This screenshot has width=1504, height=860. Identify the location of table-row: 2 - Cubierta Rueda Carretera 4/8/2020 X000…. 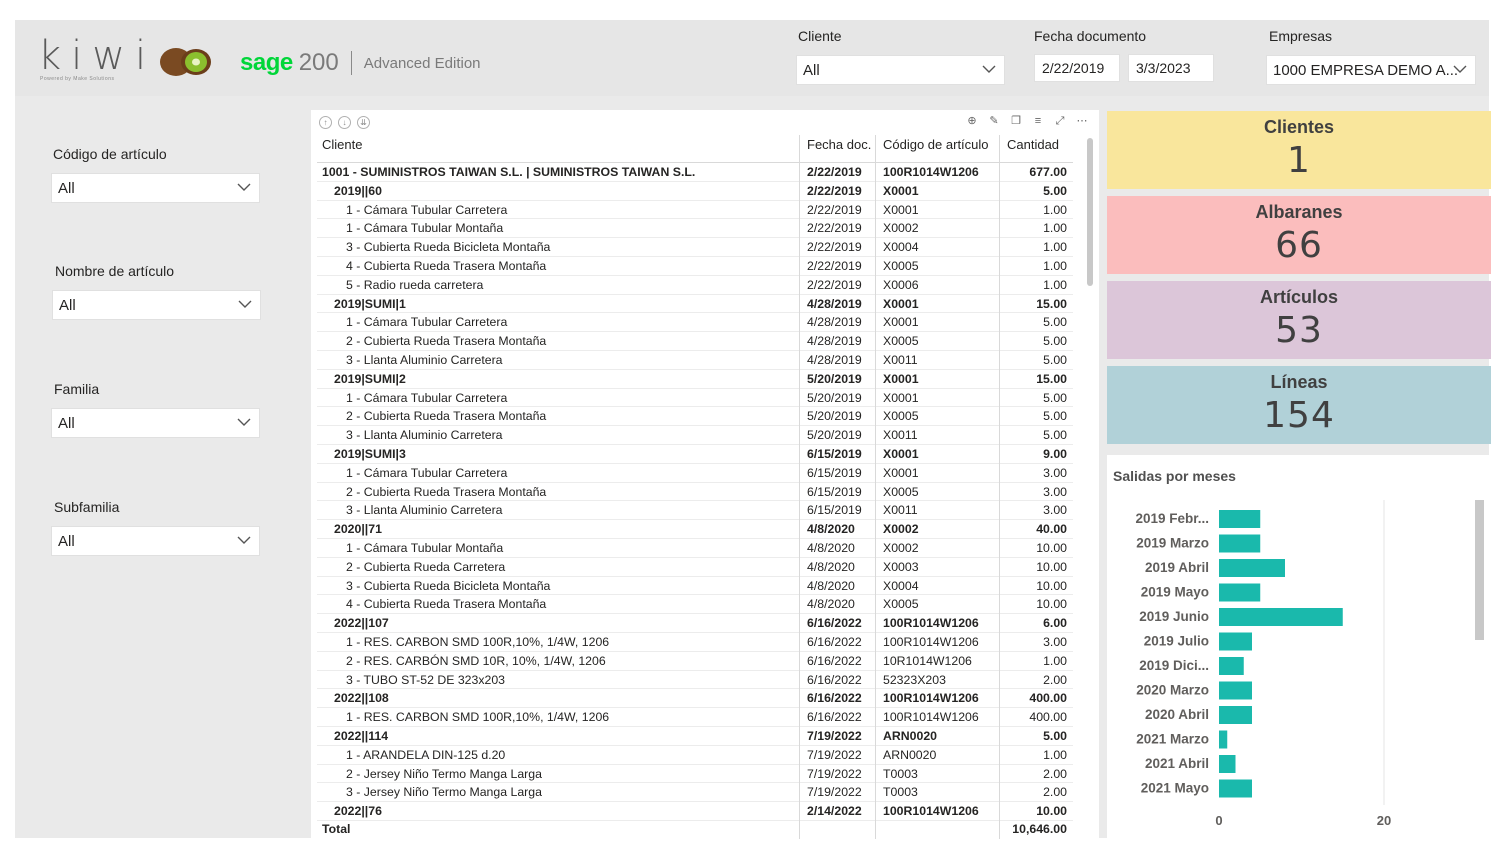
(695, 567).